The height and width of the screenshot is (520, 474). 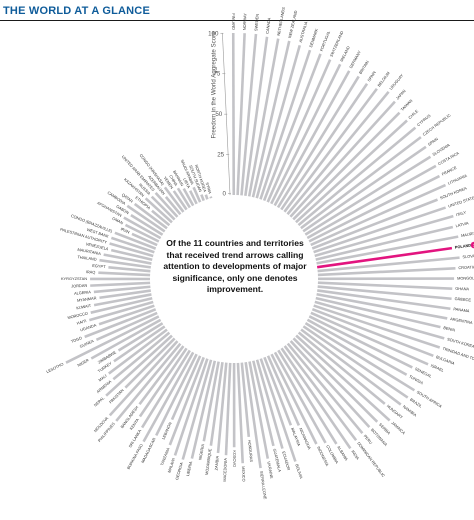 I want to click on bar-britain, so click(x=318, y=142).